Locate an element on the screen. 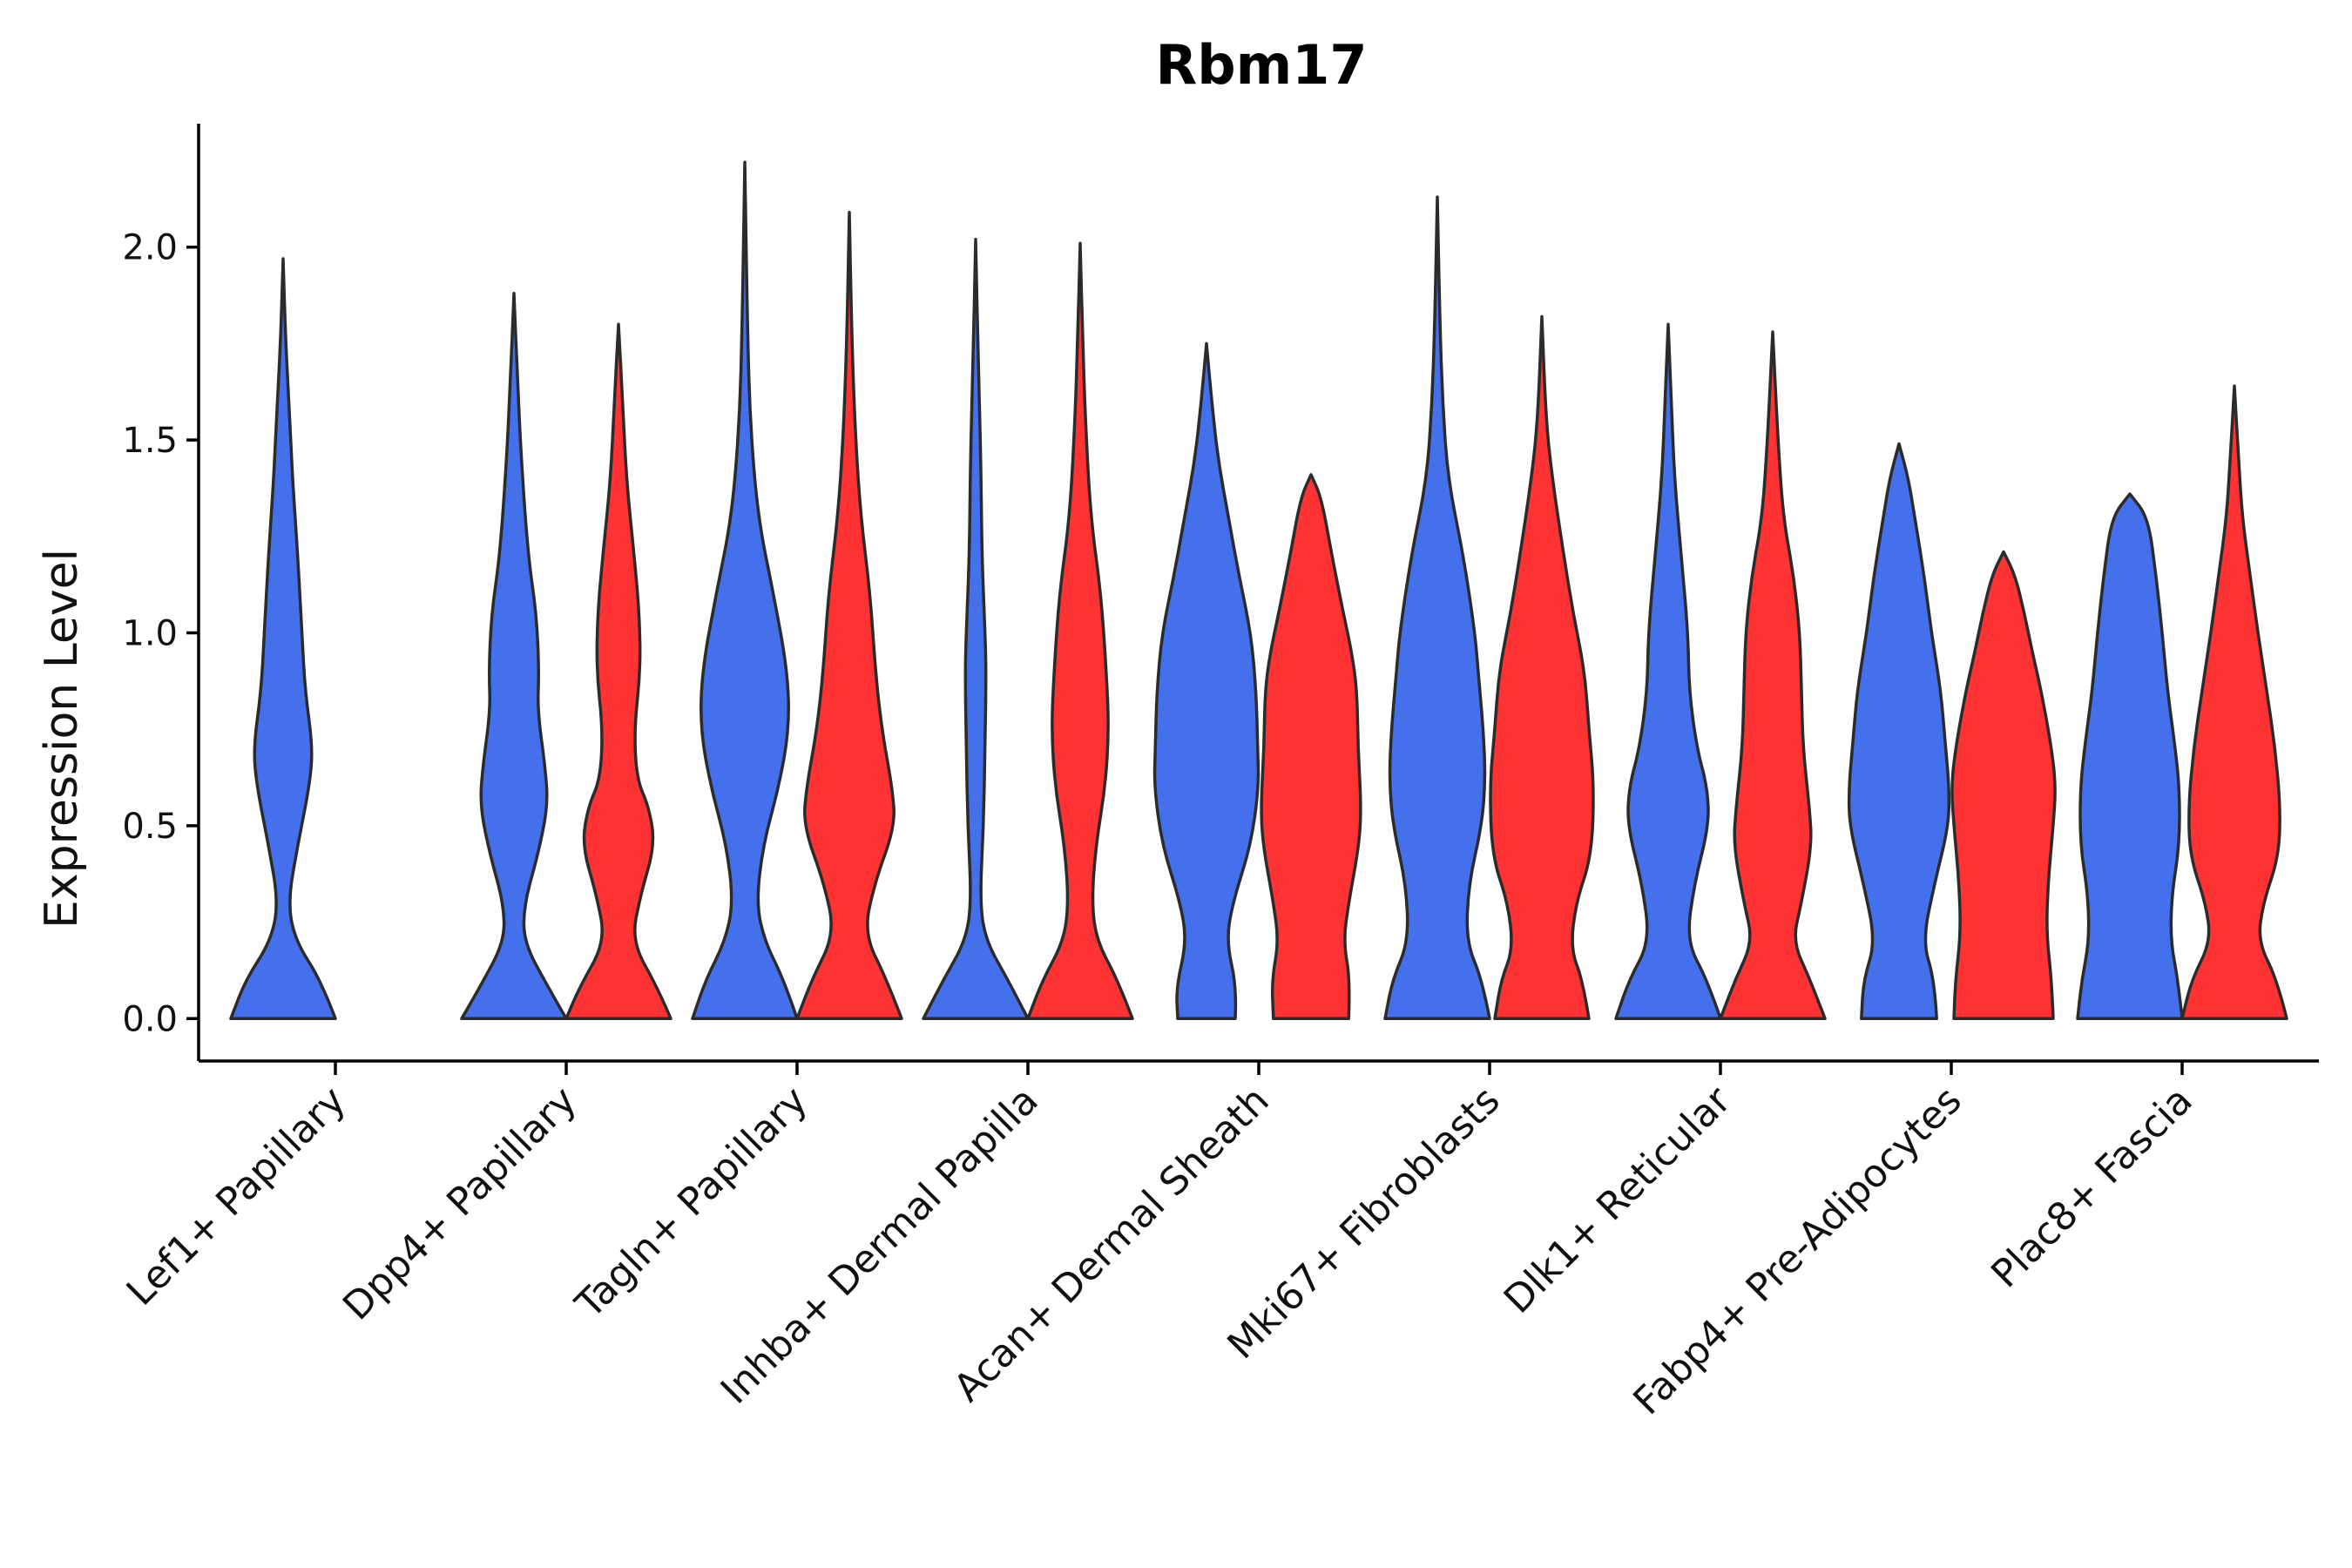 The height and width of the screenshot is (1568, 2352). violin-fabp4-pre-adipocytes-g1 is located at coordinates (1899, 731).